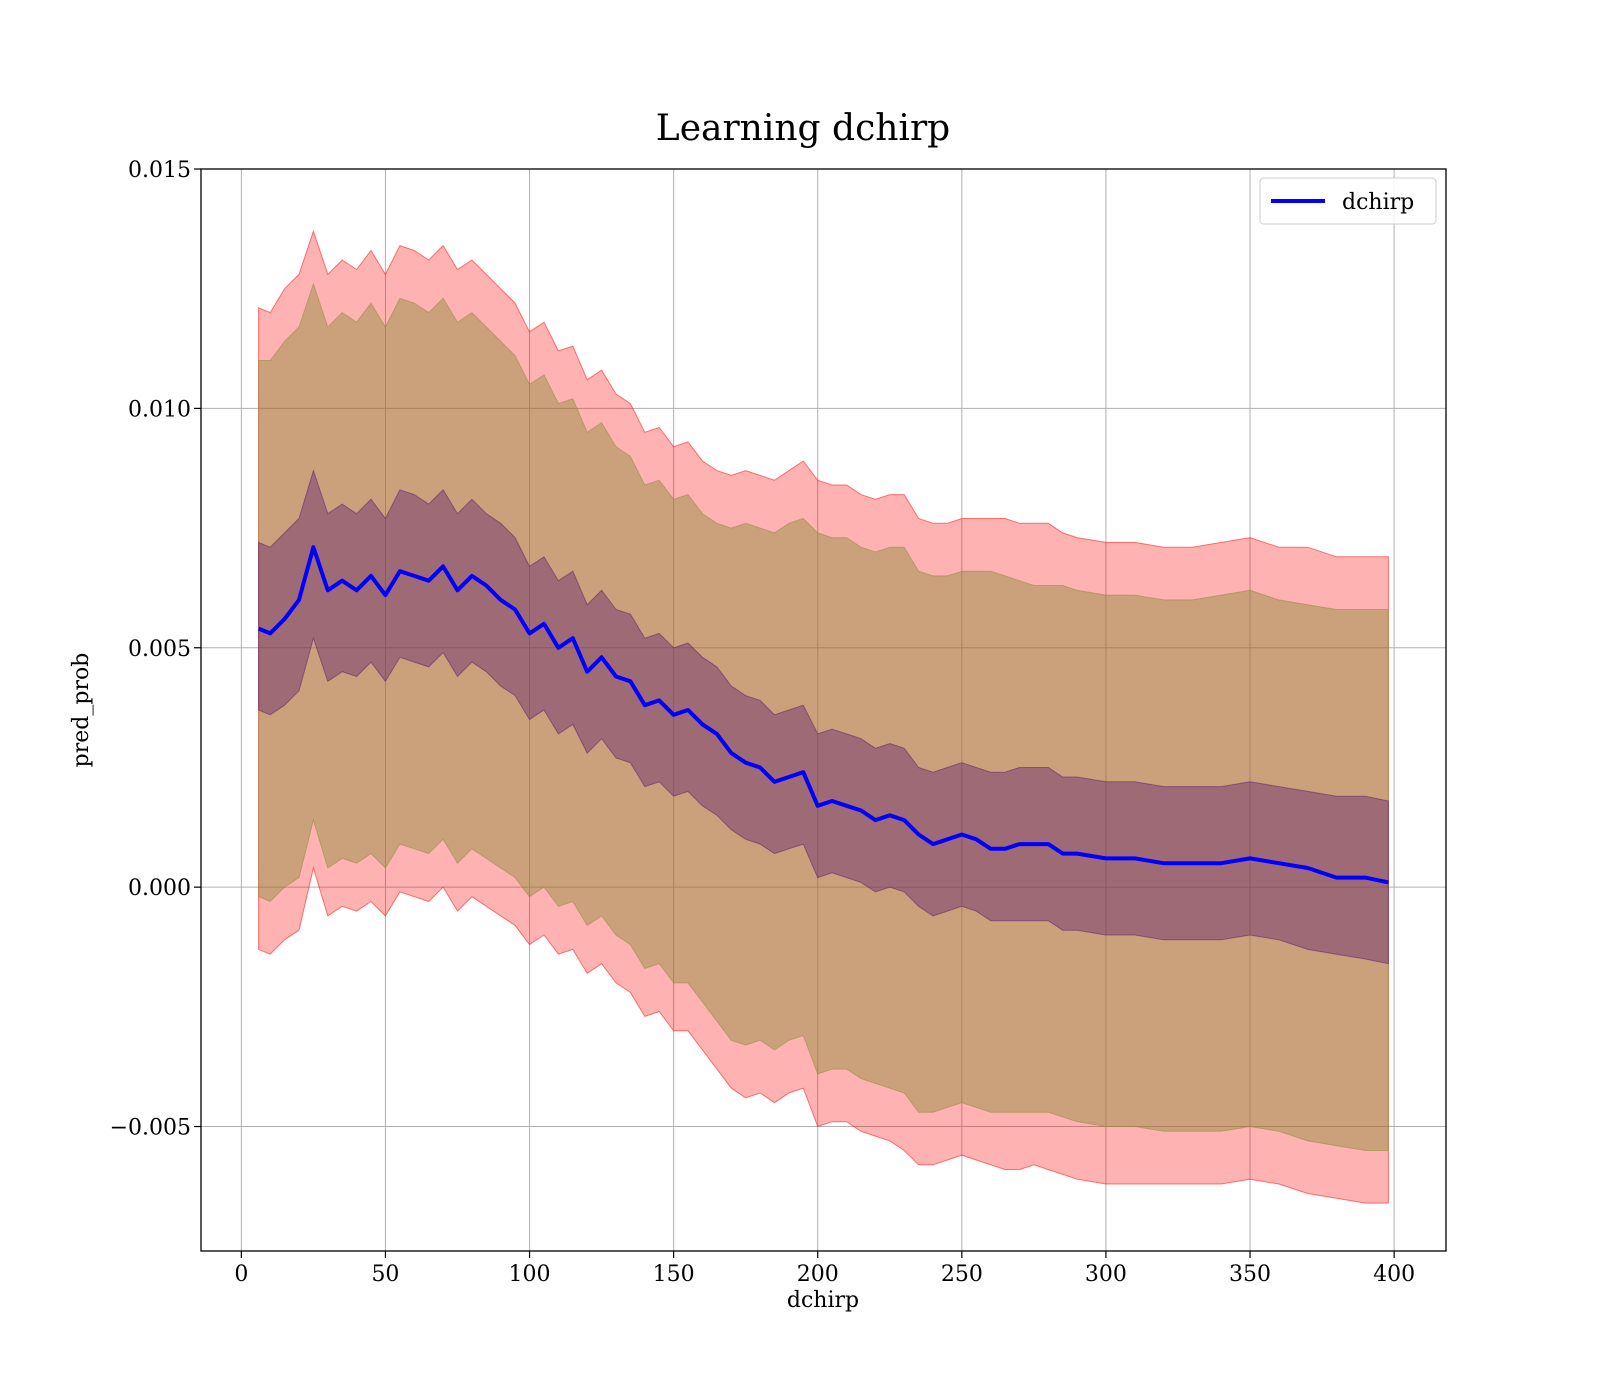 The image size is (1600, 1400). Describe the element at coordinates (159, 888) in the screenshot. I see `y-tick-label-1: 0.000` at that location.